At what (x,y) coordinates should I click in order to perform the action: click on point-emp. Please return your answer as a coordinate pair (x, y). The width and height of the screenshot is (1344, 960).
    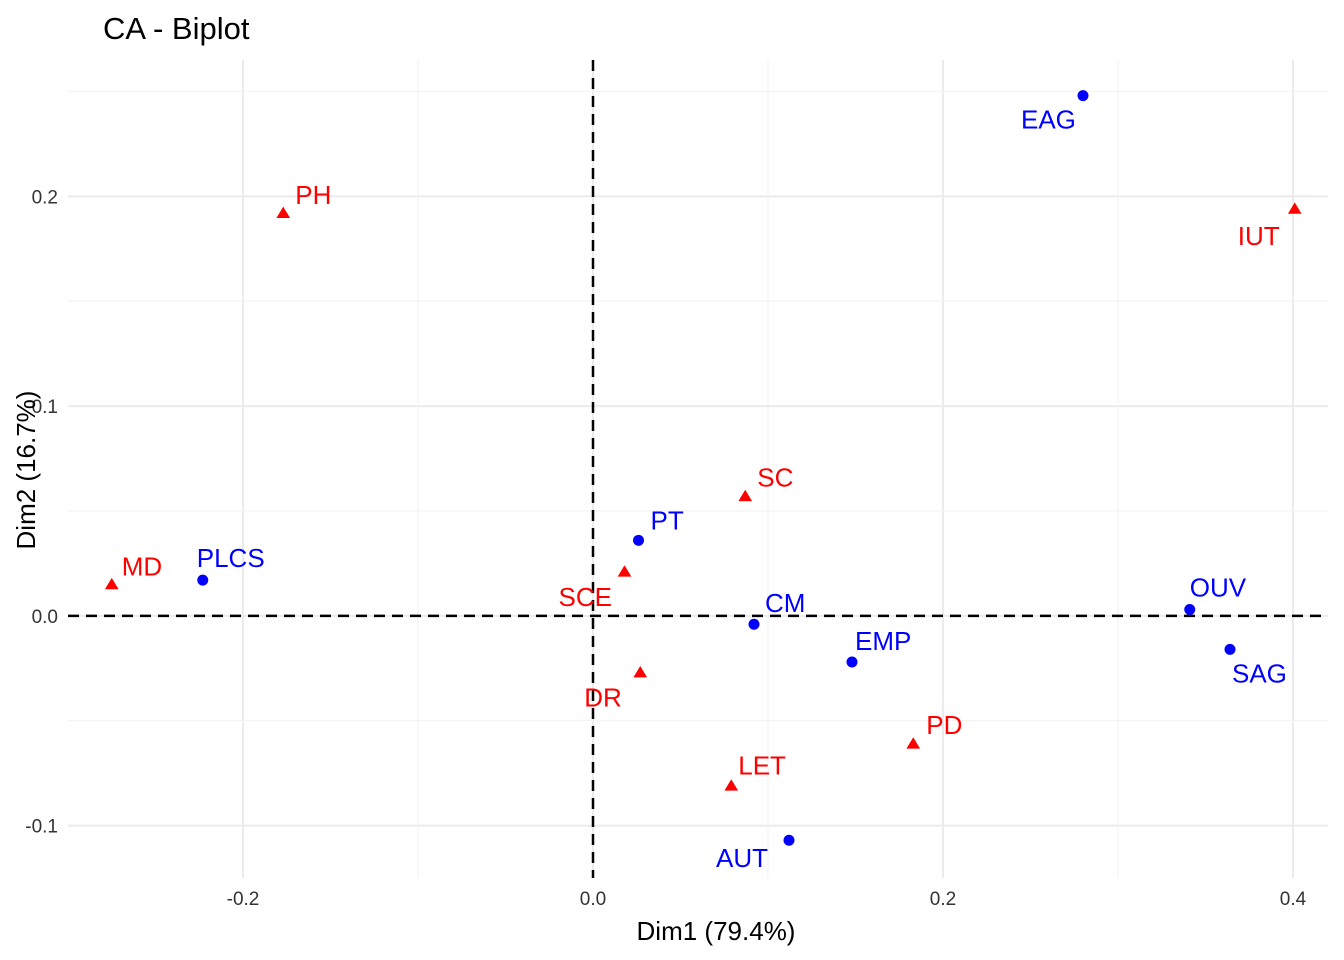
    Looking at the image, I should click on (852, 662).